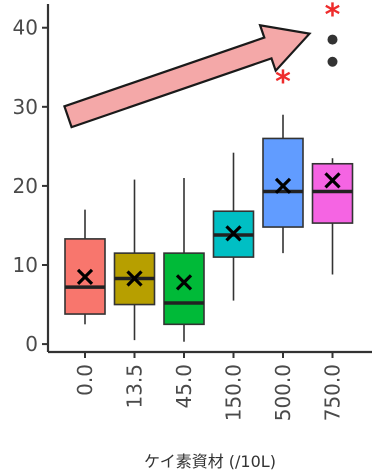 This screenshot has height=476, width=375. Describe the element at coordinates (25, 28) in the screenshot. I see `y-tick-label: 40` at that location.